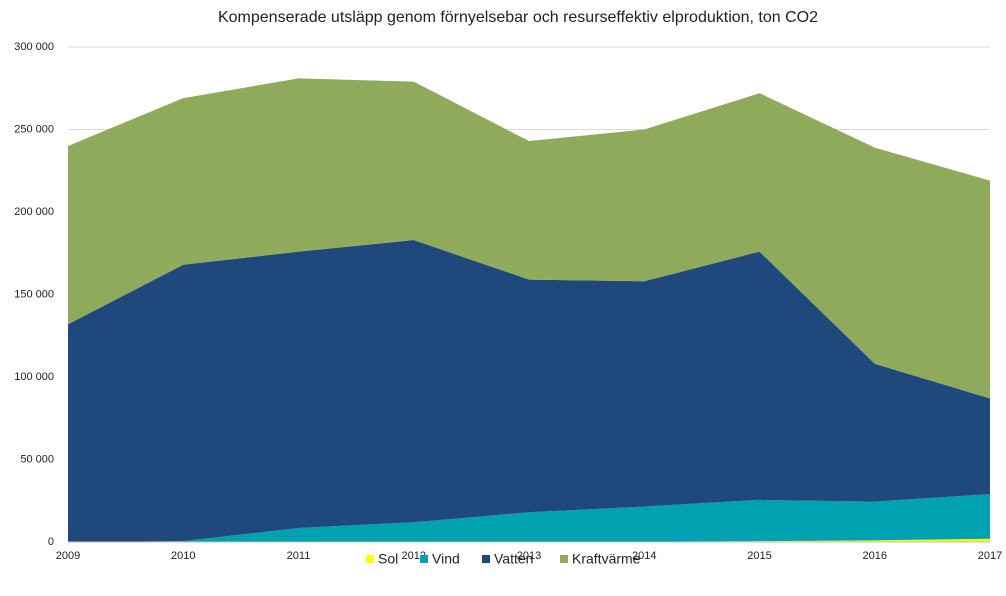  Describe the element at coordinates (990, 556) in the screenshot. I see `x-tick-label: 2017` at that location.